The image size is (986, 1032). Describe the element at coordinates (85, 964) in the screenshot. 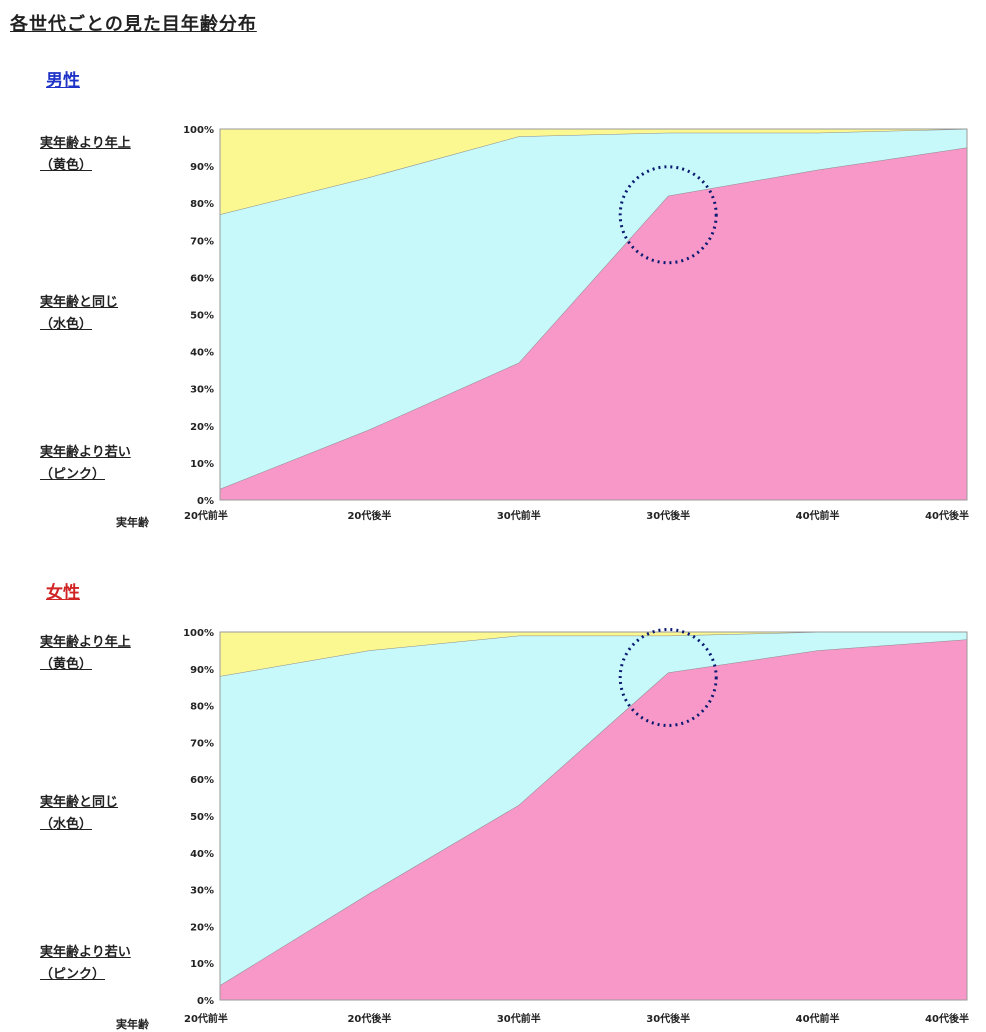

I see `female-younger-label: 実年齢より若い （ピンク）` at that location.